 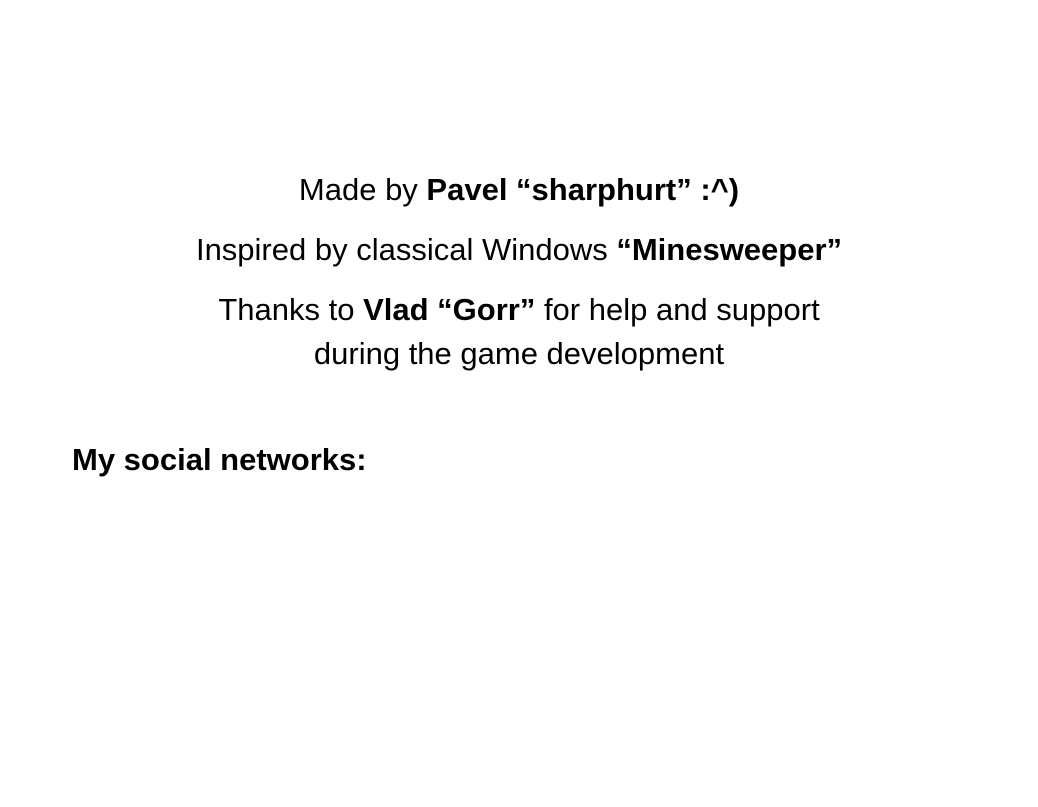 I want to click on inspired-by-prefix: Inspired by classical Windows, so click(x=406, y=249).